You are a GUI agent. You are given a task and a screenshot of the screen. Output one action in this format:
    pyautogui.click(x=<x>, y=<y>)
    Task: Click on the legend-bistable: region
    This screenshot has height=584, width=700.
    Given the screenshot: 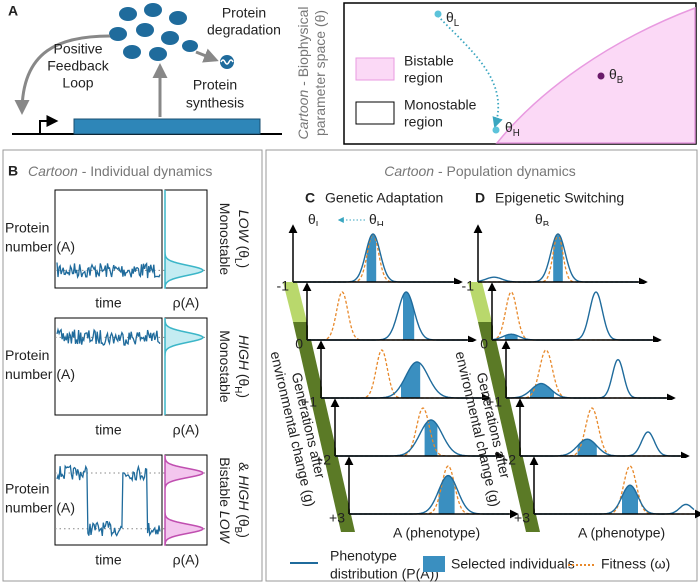 What is the action you would take?
    pyautogui.click(x=423, y=78)
    